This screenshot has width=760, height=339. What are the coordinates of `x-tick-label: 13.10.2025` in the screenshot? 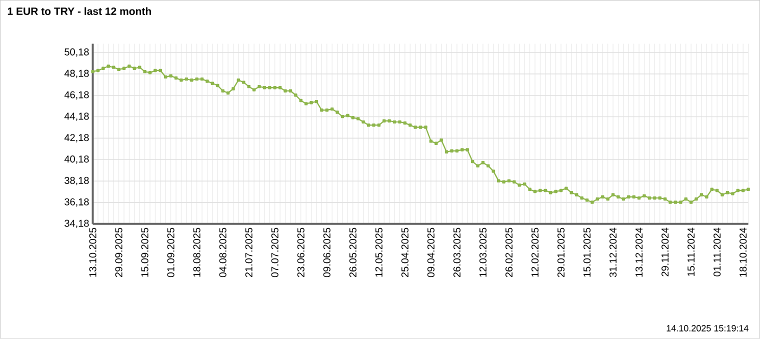 It's located at (92, 252).